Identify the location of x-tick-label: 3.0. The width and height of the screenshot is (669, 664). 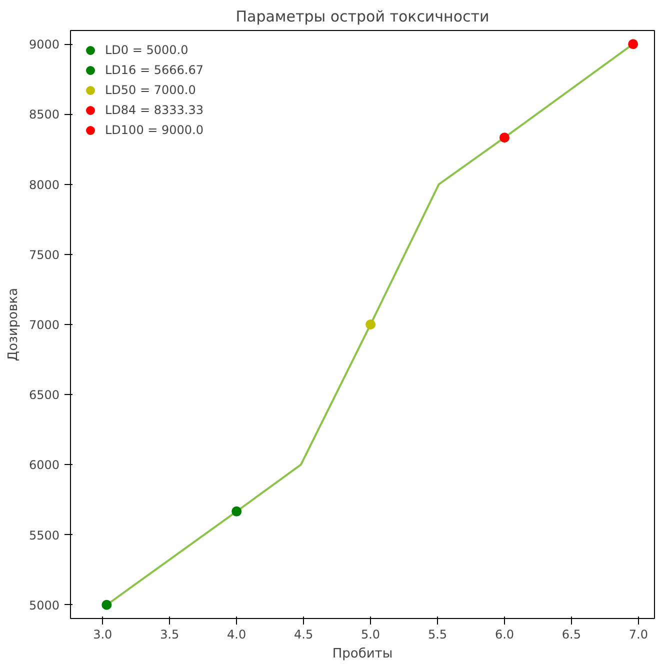
(102, 635).